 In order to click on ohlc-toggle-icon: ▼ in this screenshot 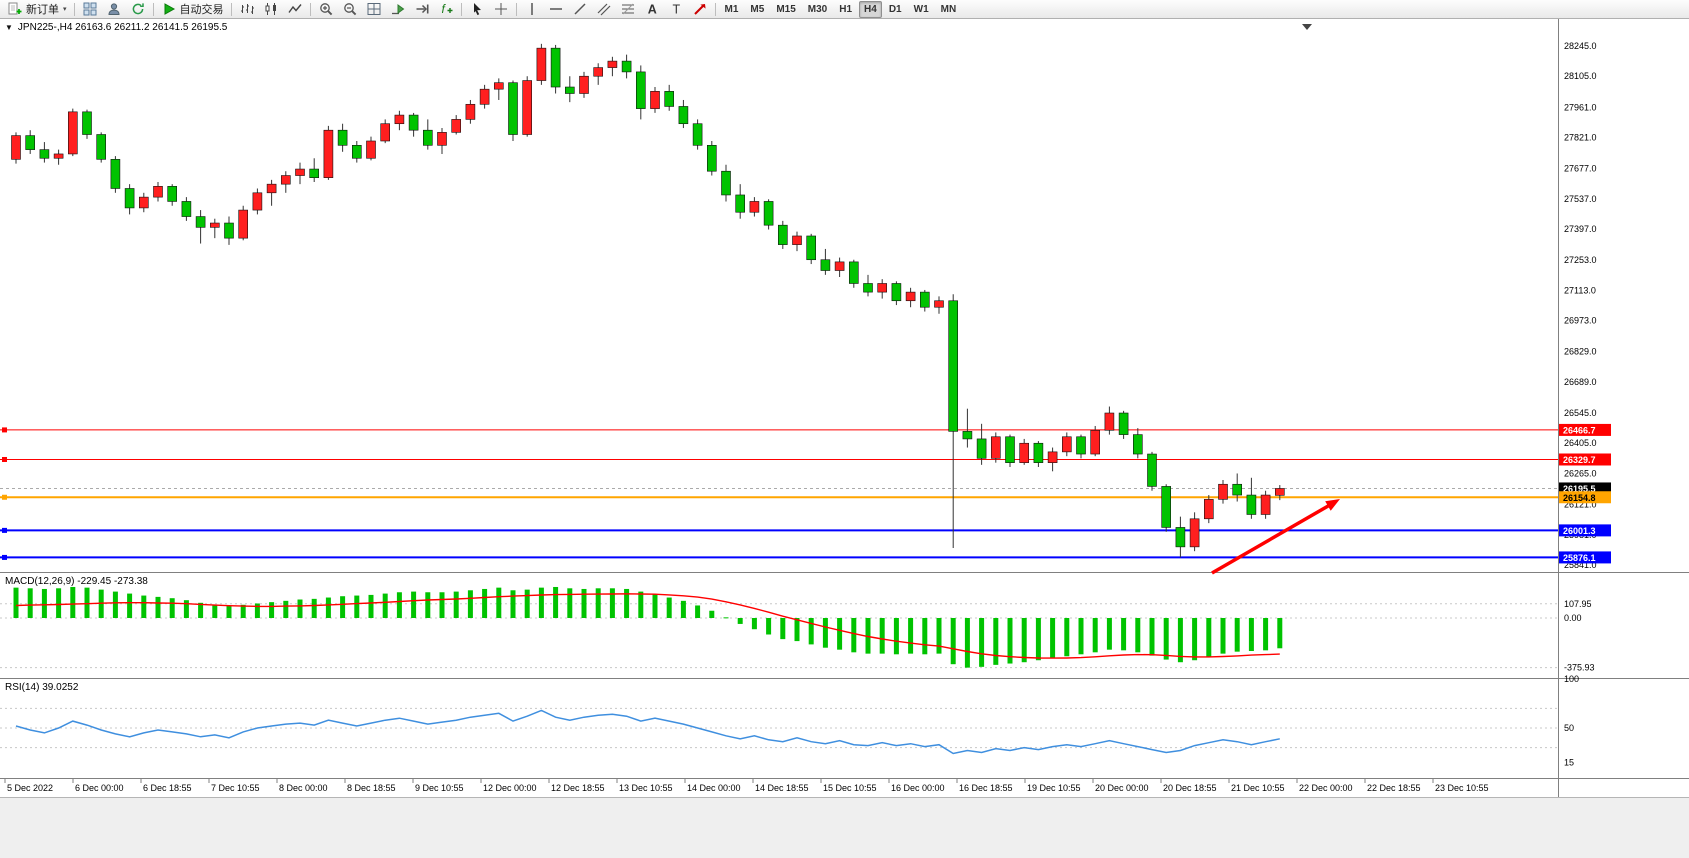, I will do `click(9, 27)`.